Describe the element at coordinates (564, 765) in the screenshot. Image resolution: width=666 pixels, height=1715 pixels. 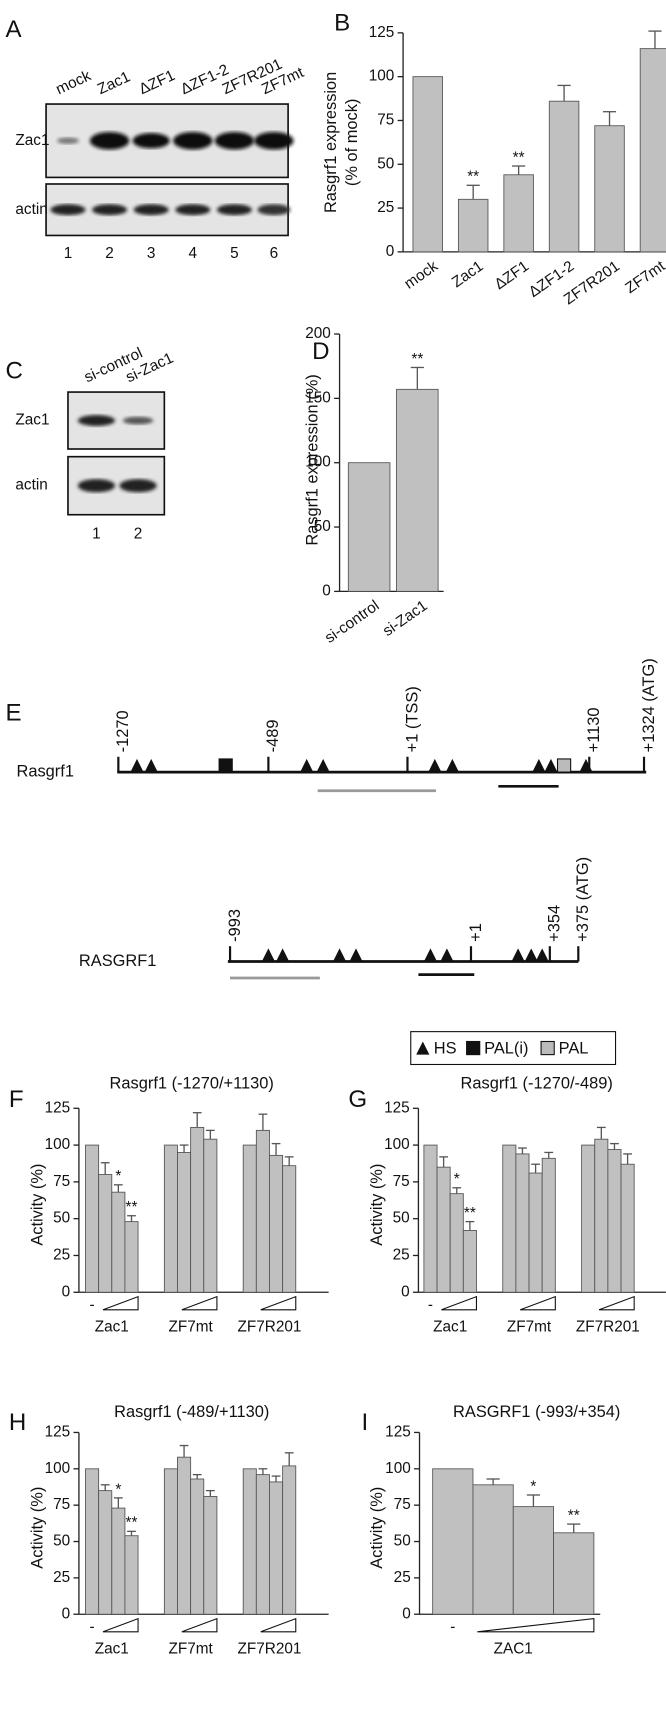
I see `pal-site` at that location.